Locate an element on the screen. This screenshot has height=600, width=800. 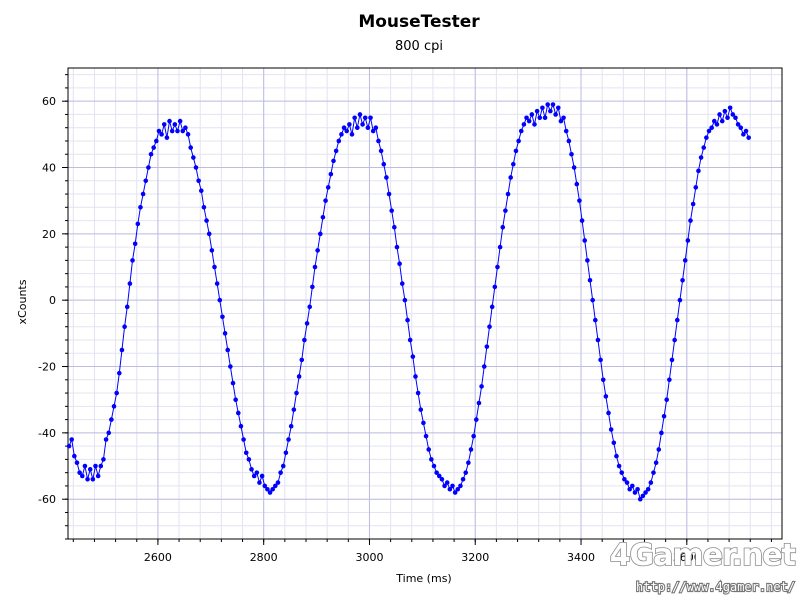
chart-title: MouseTester is located at coordinates (419, 22).